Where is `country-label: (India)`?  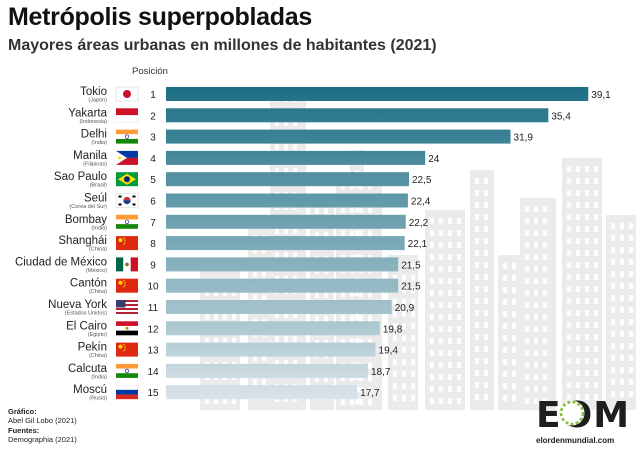 country-label: (India) is located at coordinates (99, 228).